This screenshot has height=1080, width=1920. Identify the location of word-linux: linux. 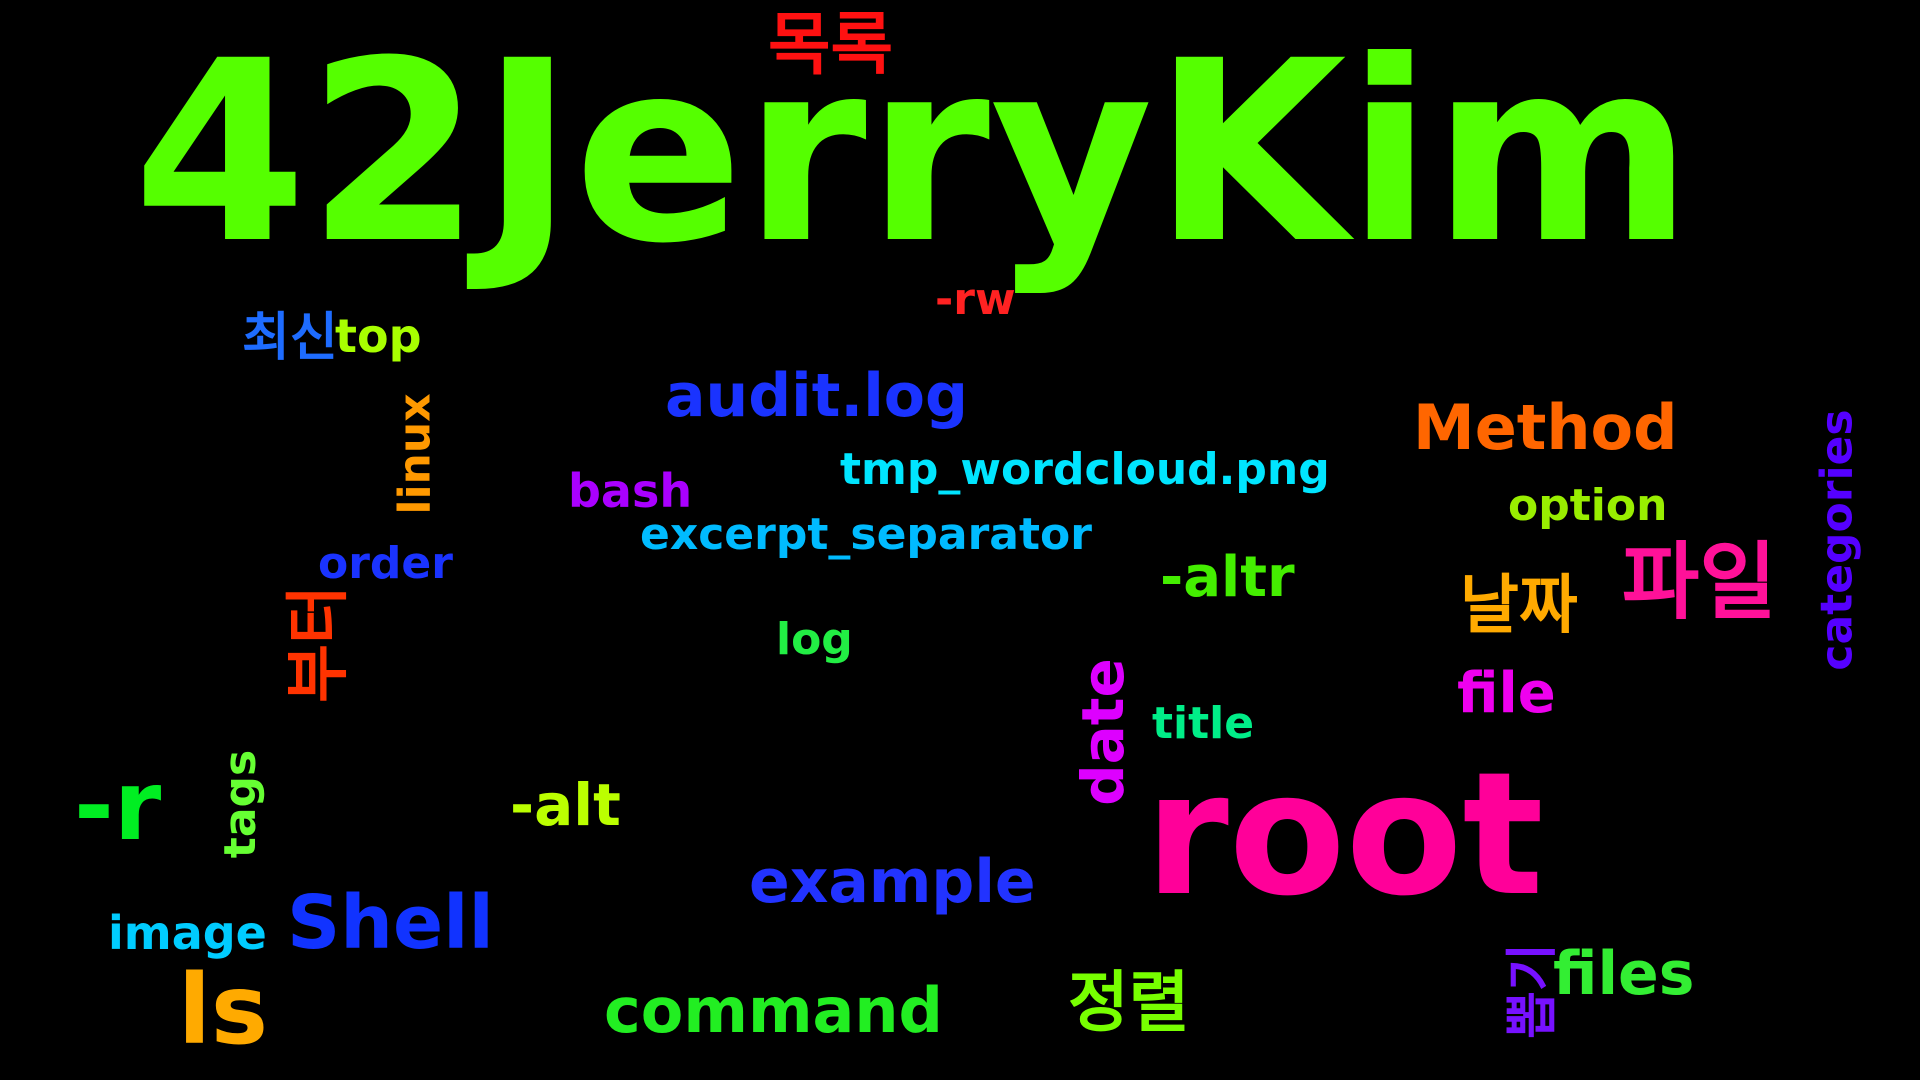
(415, 454).